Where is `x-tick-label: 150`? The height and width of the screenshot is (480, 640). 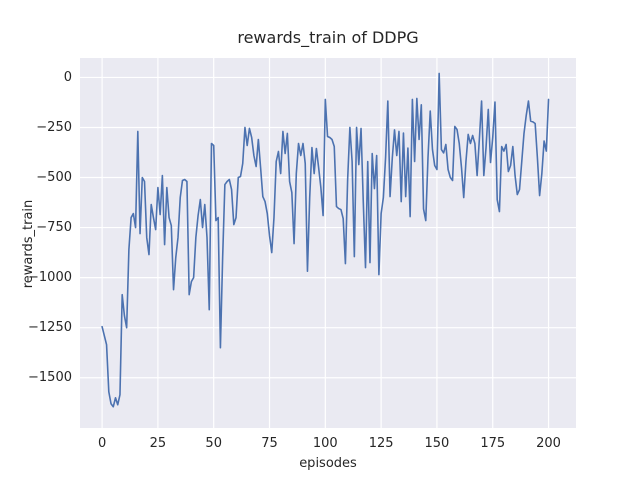
x-tick-label: 150 is located at coordinates (437, 443).